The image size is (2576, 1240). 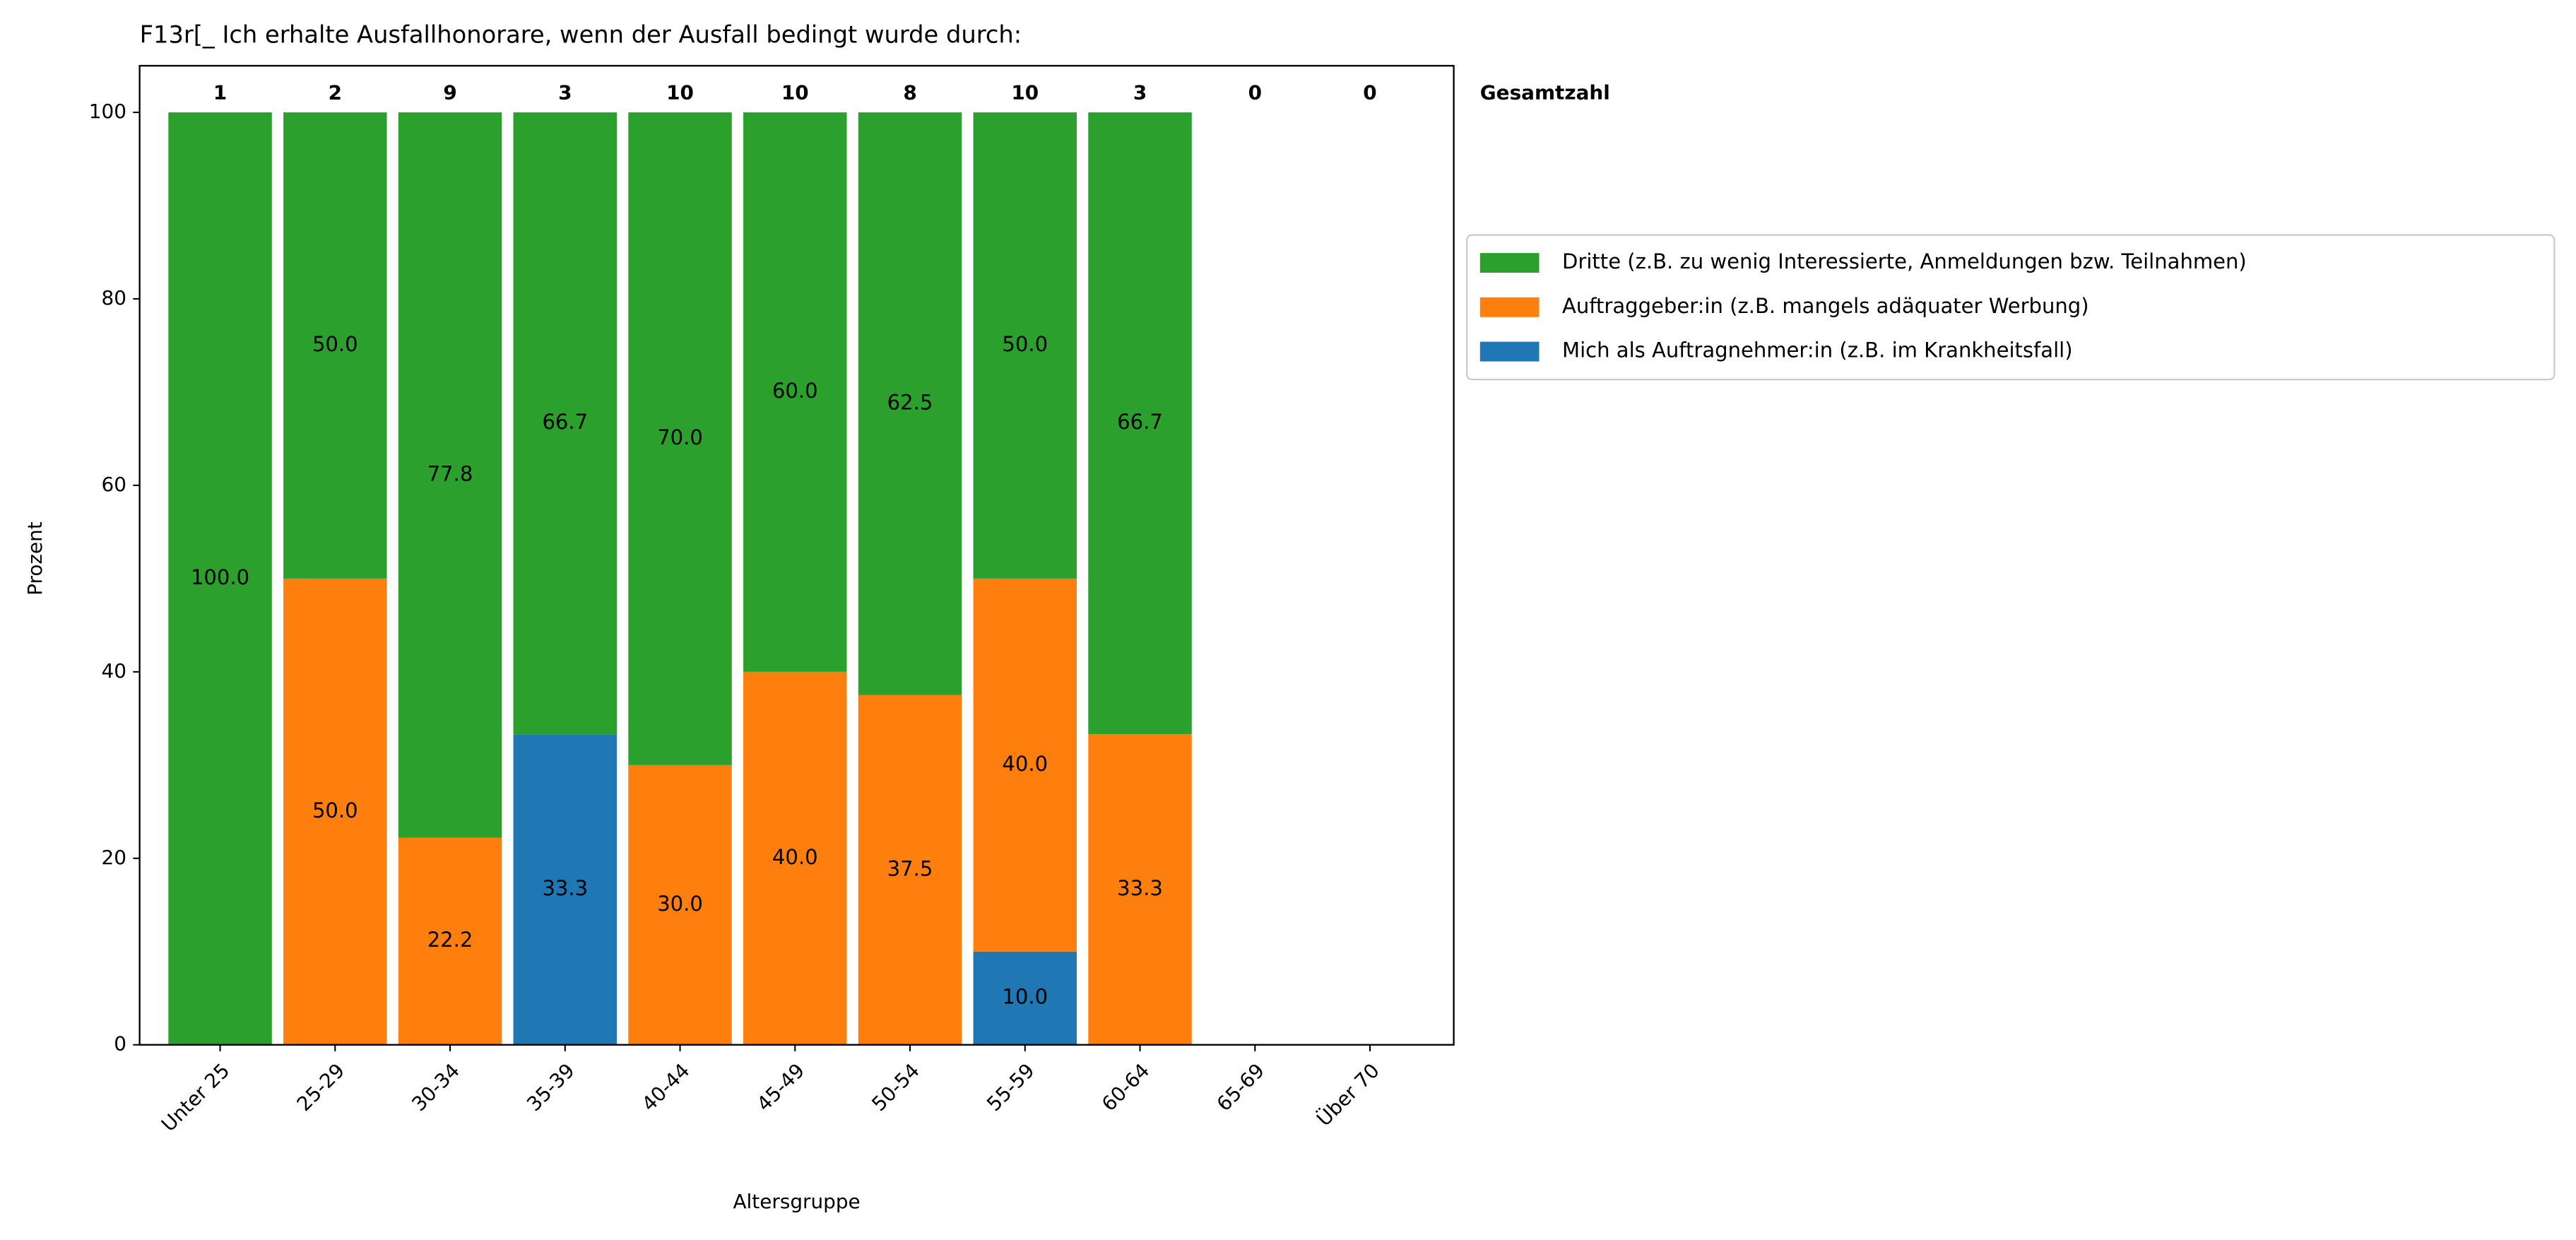 I want to click on x-tick-label: 55-59, so click(x=1010, y=1087).